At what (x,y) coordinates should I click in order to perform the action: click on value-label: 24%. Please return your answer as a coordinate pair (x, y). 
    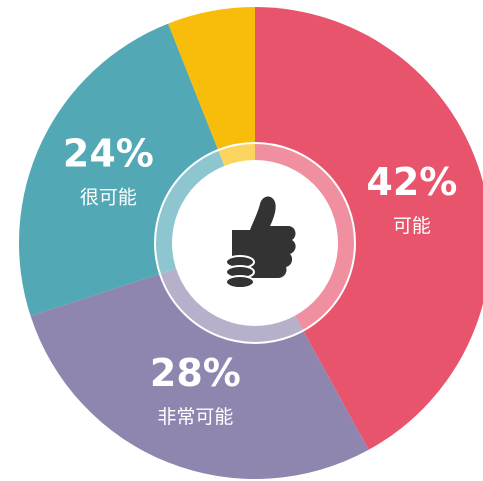
    Looking at the image, I should click on (108, 154).